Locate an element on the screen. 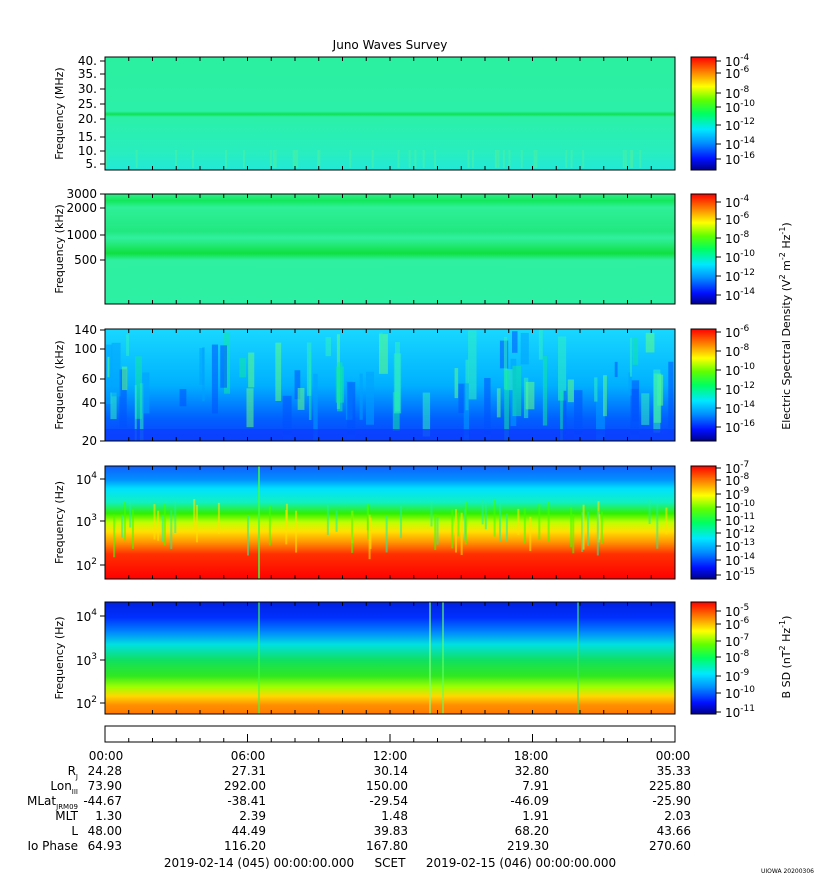 The image size is (815, 880). colorbar-tick-label: 10⁻⁷ is located at coordinates (737, 641).